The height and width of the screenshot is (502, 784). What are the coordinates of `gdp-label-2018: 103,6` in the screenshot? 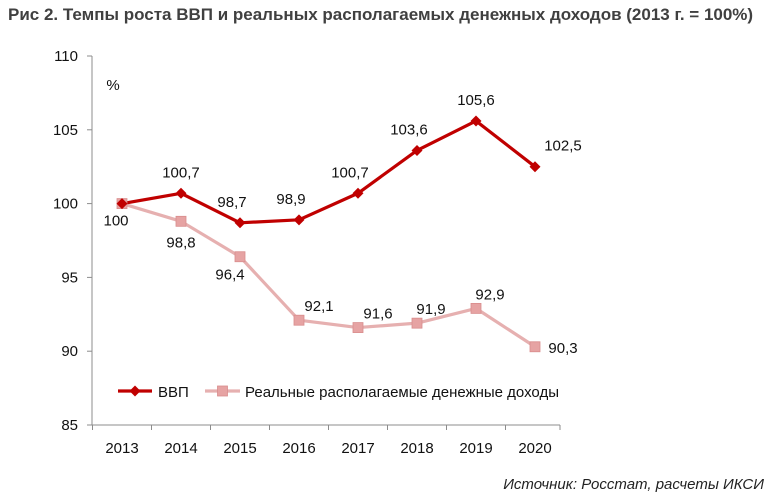 It's located at (409, 129).